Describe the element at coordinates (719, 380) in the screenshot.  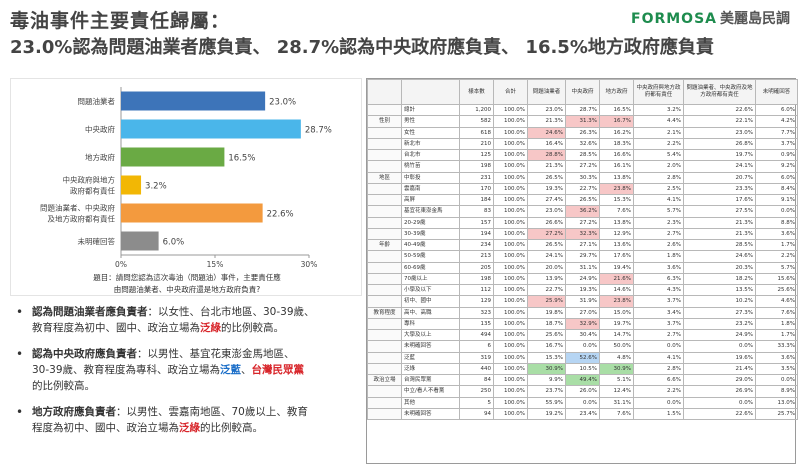
I see `table-cell: 29.0%` at that location.